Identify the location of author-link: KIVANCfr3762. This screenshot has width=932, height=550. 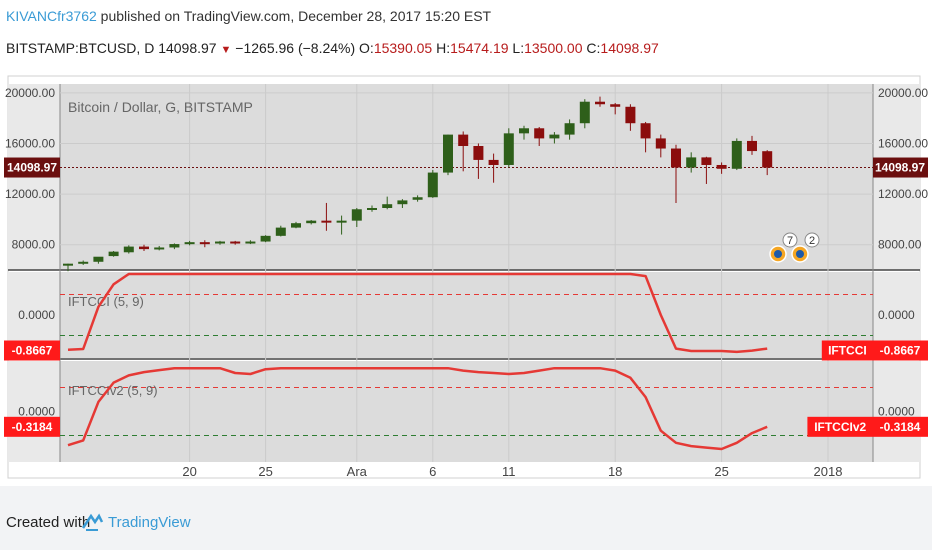
(51, 16).